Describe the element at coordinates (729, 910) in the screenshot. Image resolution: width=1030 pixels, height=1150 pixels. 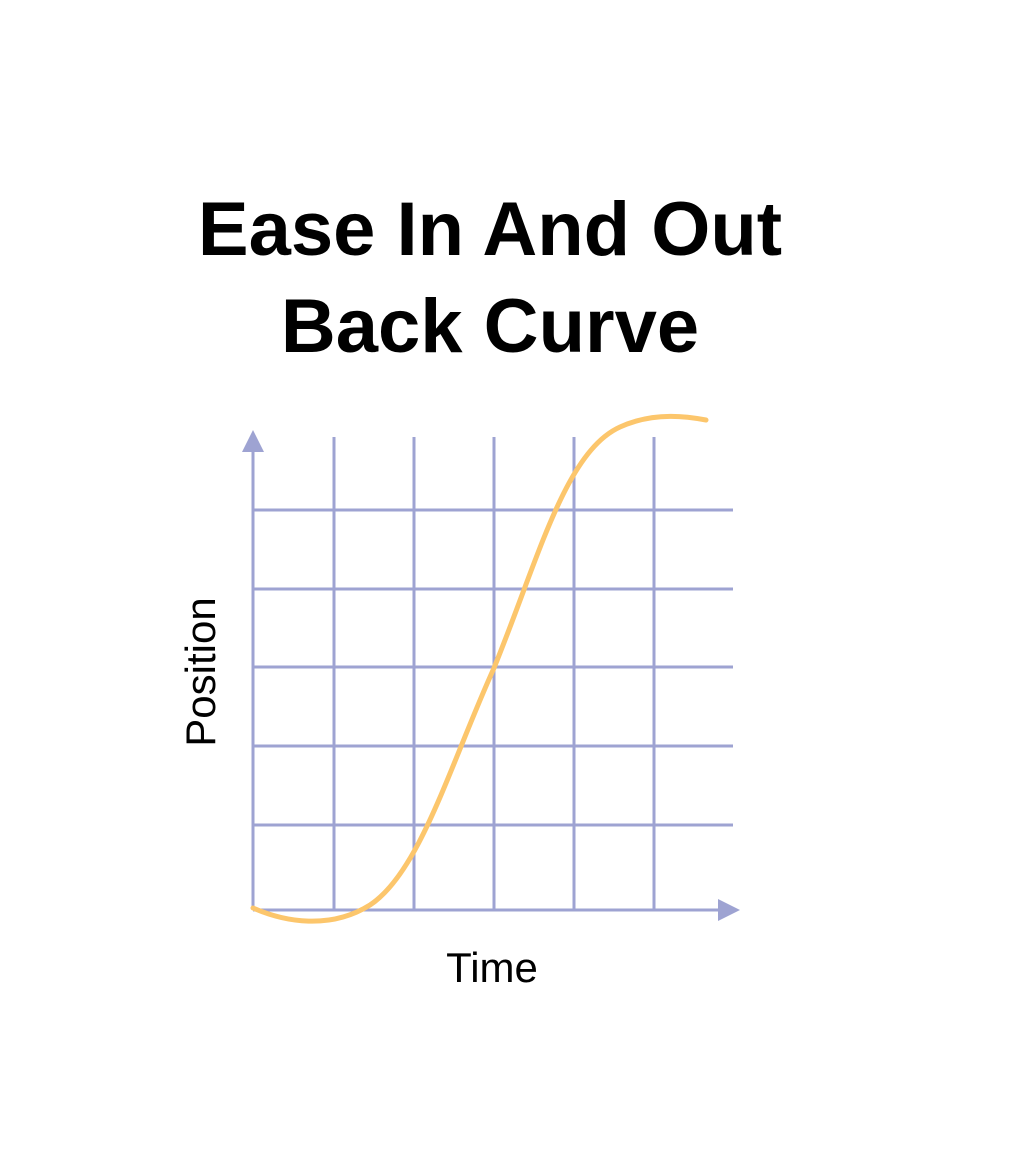
I see `x-axis-arrow` at that location.